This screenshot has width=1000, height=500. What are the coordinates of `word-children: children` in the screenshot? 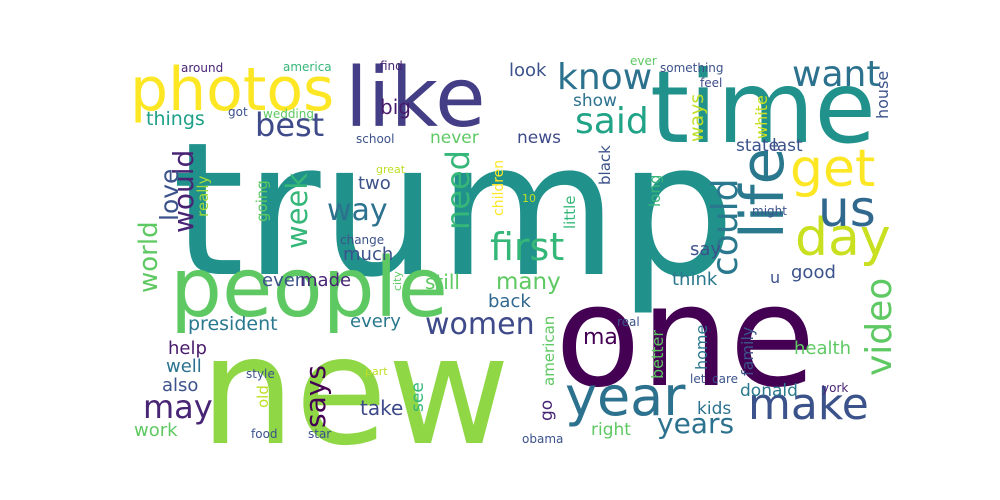 It's located at (499, 187).